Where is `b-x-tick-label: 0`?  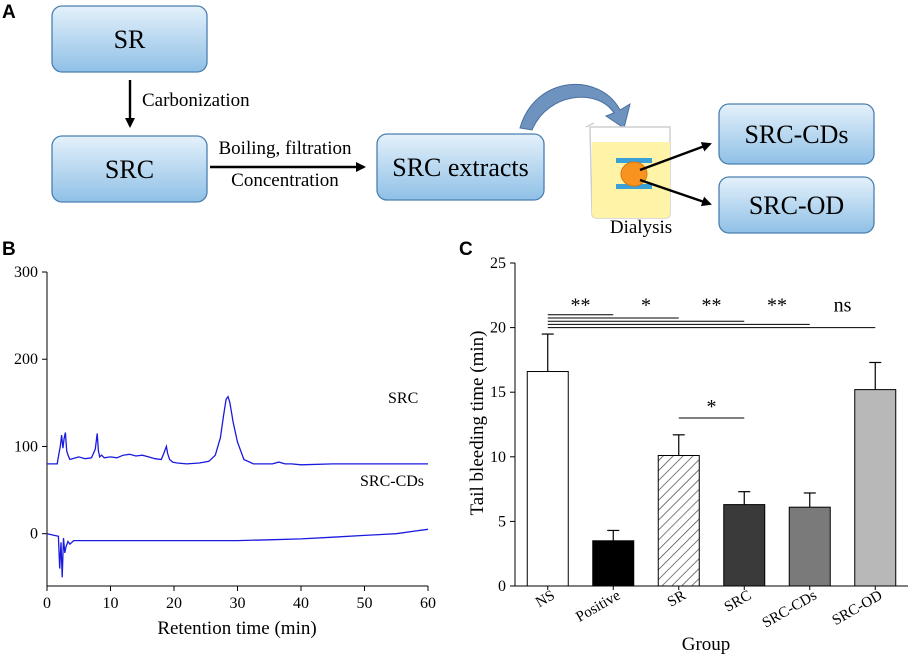 b-x-tick-label: 0 is located at coordinates (47, 603).